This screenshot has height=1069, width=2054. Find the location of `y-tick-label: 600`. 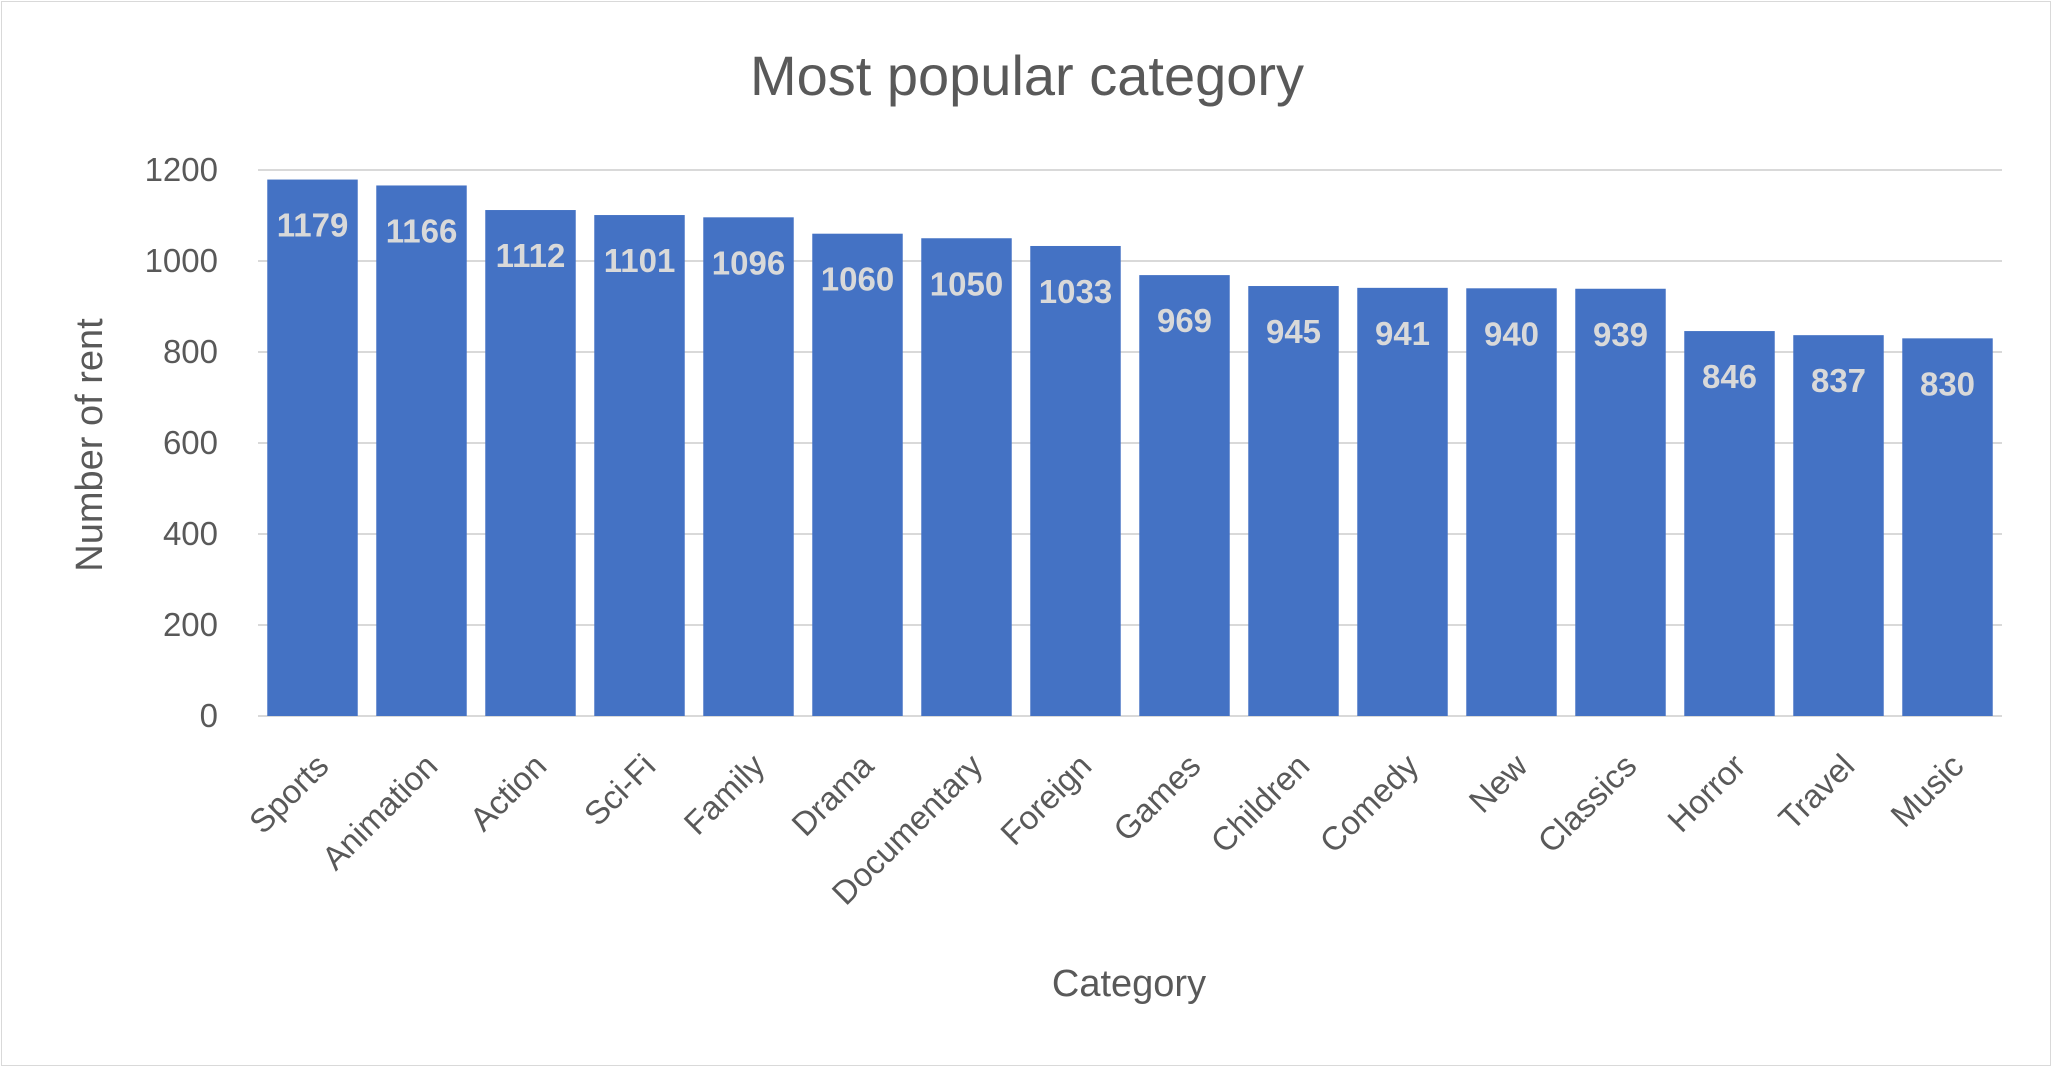

y-tick-label: 600 is located at coordinates (190, 442).